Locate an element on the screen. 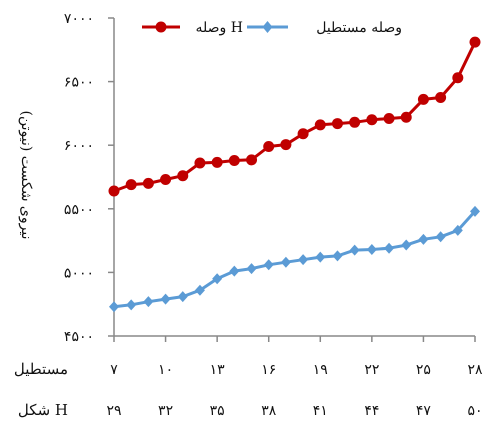 The image size is (486, 428). y-tick-label: ۶۰۰۰ is located at coordinates (79, 146).